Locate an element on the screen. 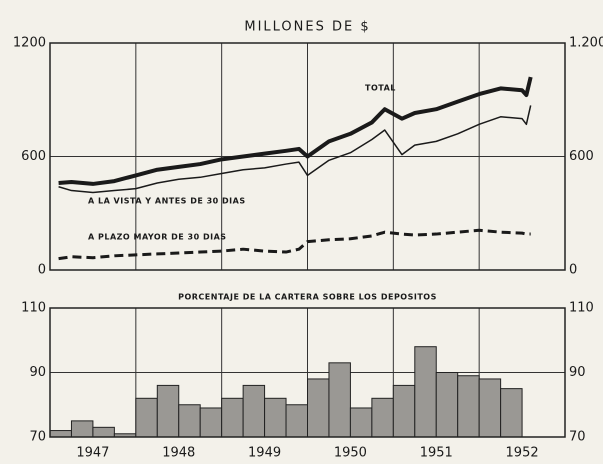 The height and width of the screenshot is (464, 603). line-series is located at coordinates (294, 244).